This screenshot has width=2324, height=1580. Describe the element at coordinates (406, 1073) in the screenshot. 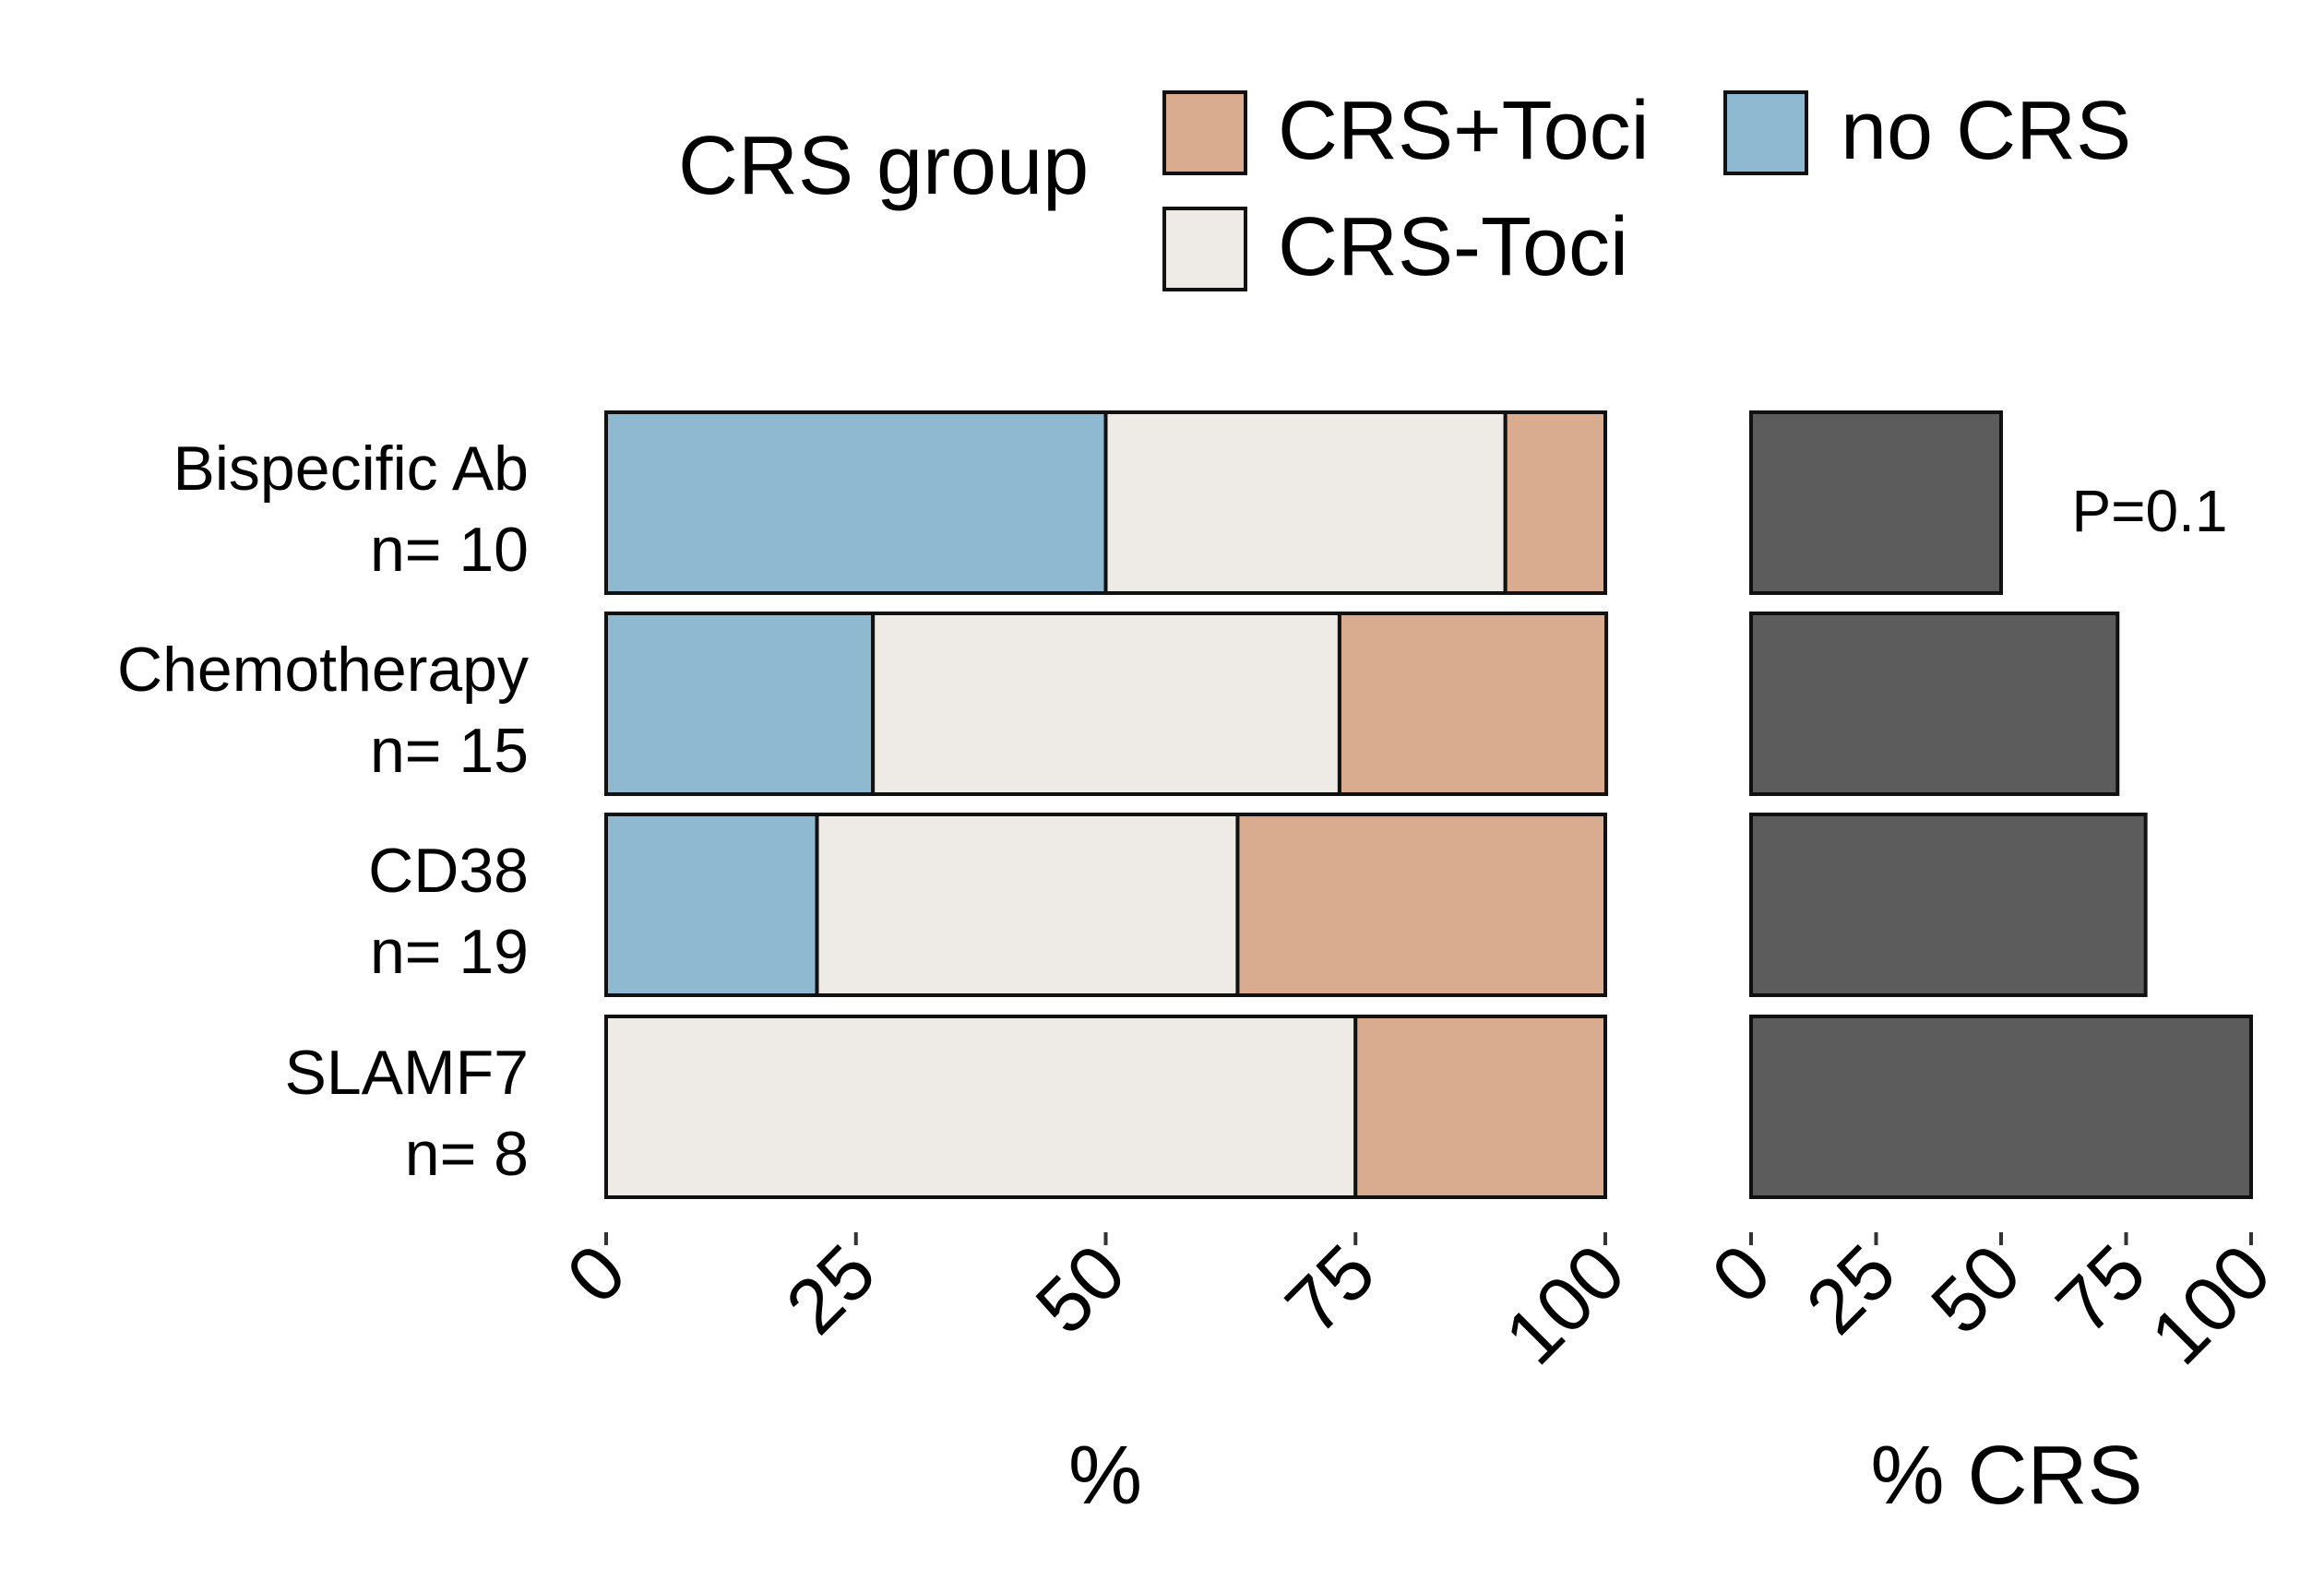

I see `category-label-slamf7: SLAMF7` at that location.